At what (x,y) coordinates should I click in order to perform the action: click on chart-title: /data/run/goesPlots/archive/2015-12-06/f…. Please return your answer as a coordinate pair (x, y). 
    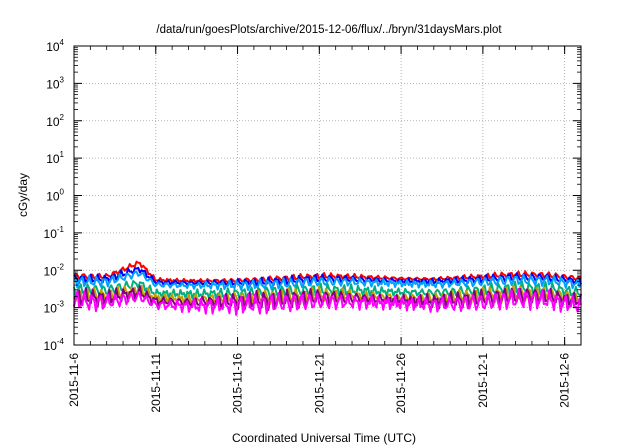
    Looking at the image, I should click on (329, 30).